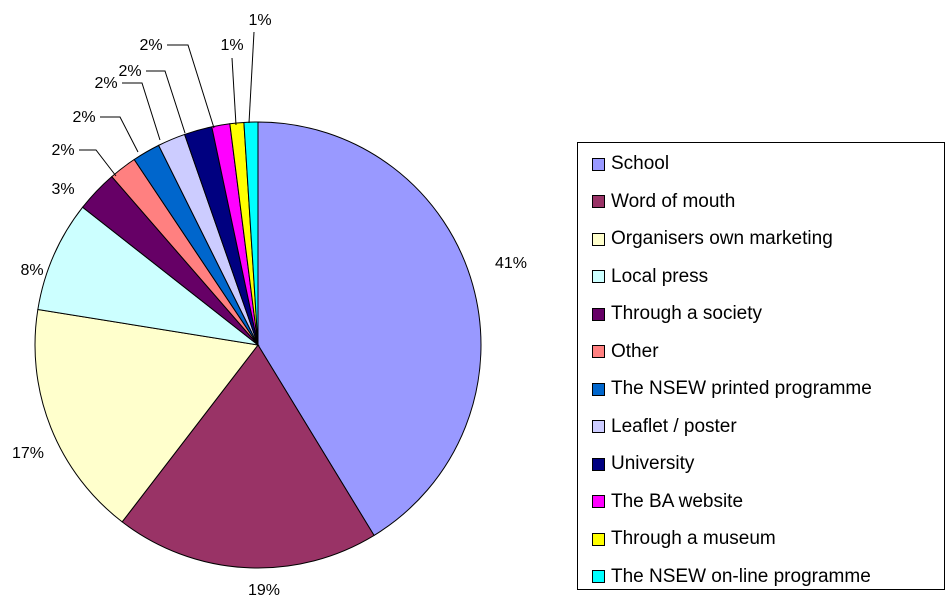 Image resolution: width=946 pixels, height=602 pixels. What do you see at coordinates (148, 276) in the screenshot?
I see `pie-slice-local-press` at bounding box center [148, 276].